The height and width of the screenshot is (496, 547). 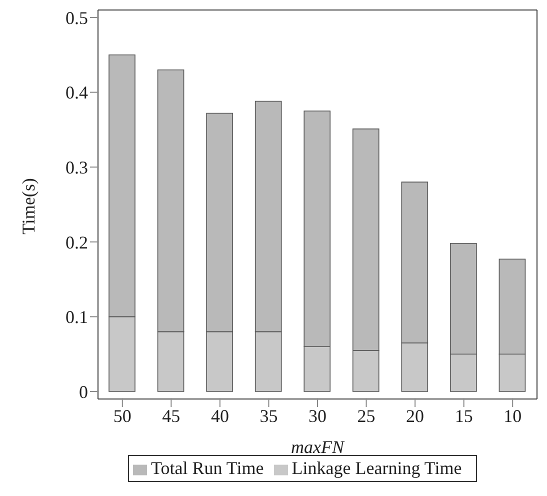 What do you see at coordinates (171, 416) in the screenshot?
I see `x-tick-label: 45` at bounding box center [171, 416].